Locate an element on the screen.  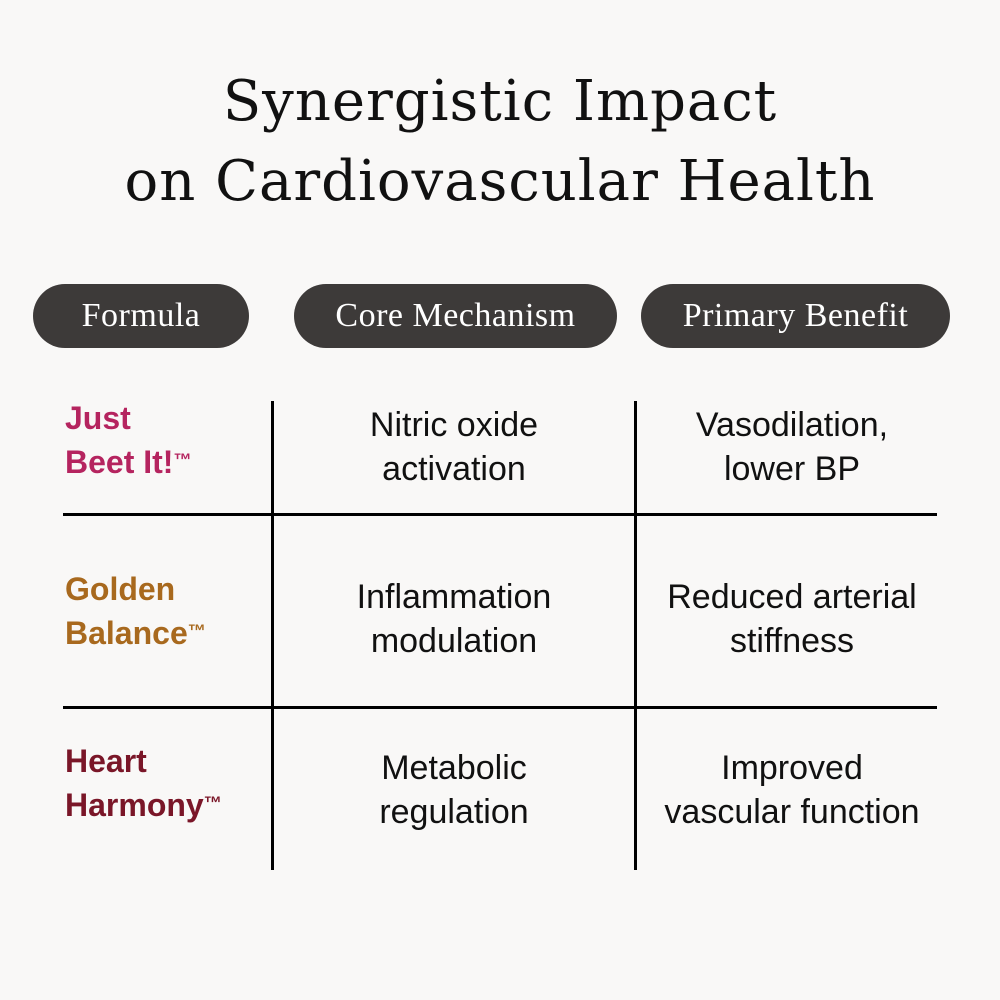
title-line-2: on Cardiovascular Health is located at coordinates (500, 181).